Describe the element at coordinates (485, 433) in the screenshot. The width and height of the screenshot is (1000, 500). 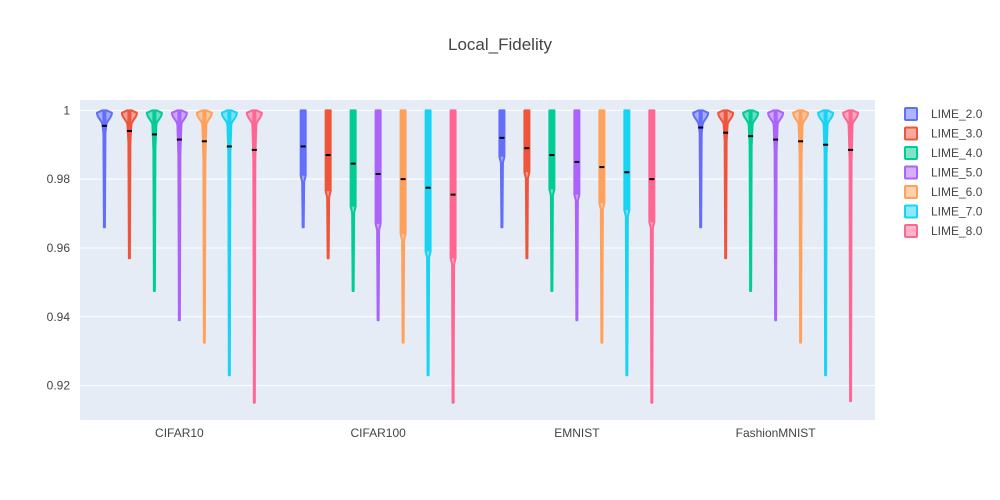
I see `x-axis: CIFAR10 CIFAR100 EMNIST FashionMNIST` at that location.